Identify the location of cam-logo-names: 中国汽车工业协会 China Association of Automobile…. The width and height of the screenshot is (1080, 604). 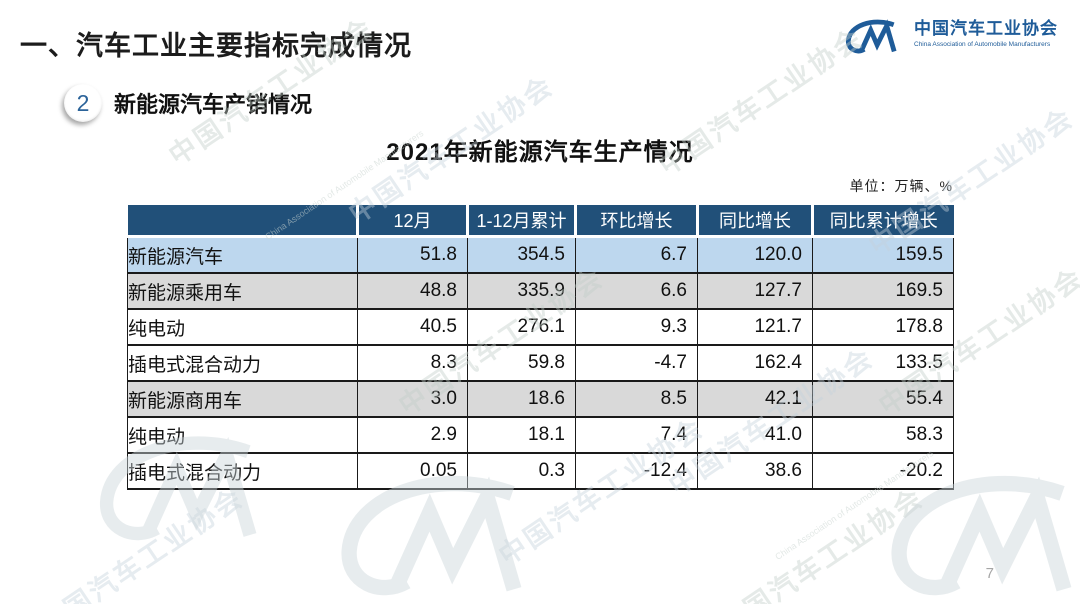
(986, 32).